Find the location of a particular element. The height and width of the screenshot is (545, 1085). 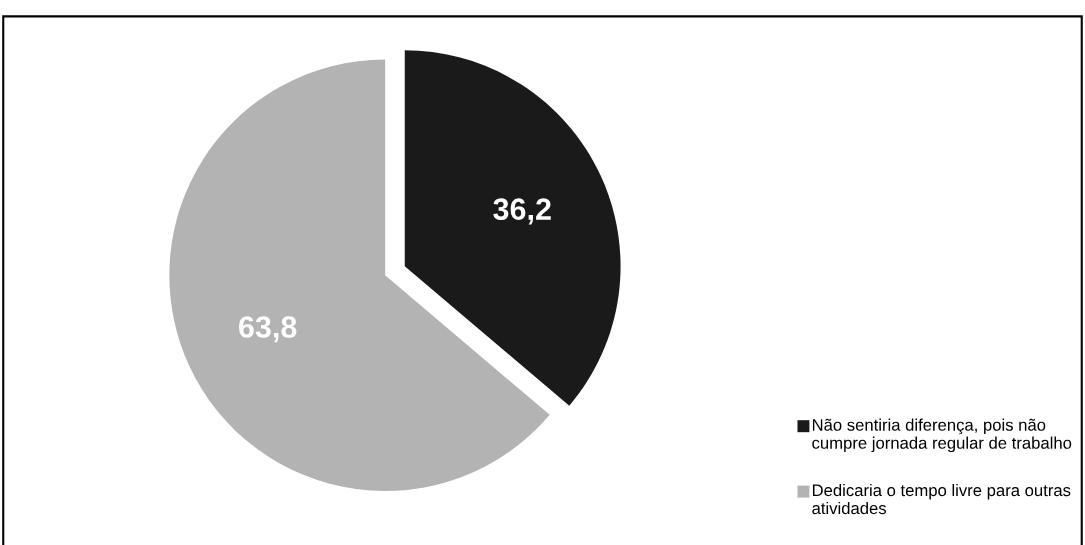

legend-label: Não sentiria diferença, pois não cumpre jornada regular de trabalho is located at coordinates (942, 435).